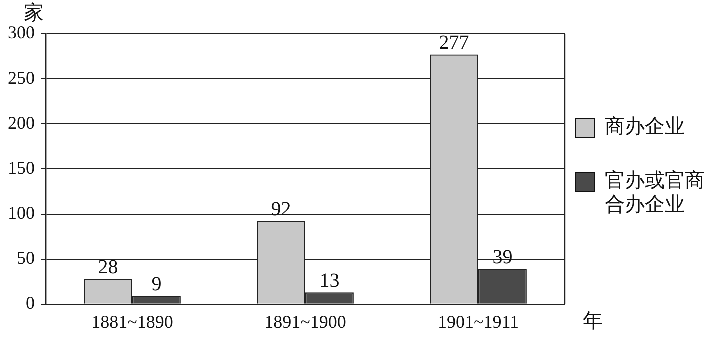 Image resolution: width=727 pixels, height=350 pixels. Describe the element at coordinates (655, 193) in the screenshot. I see `legend-label: 官办或官商合办企业` at that location.